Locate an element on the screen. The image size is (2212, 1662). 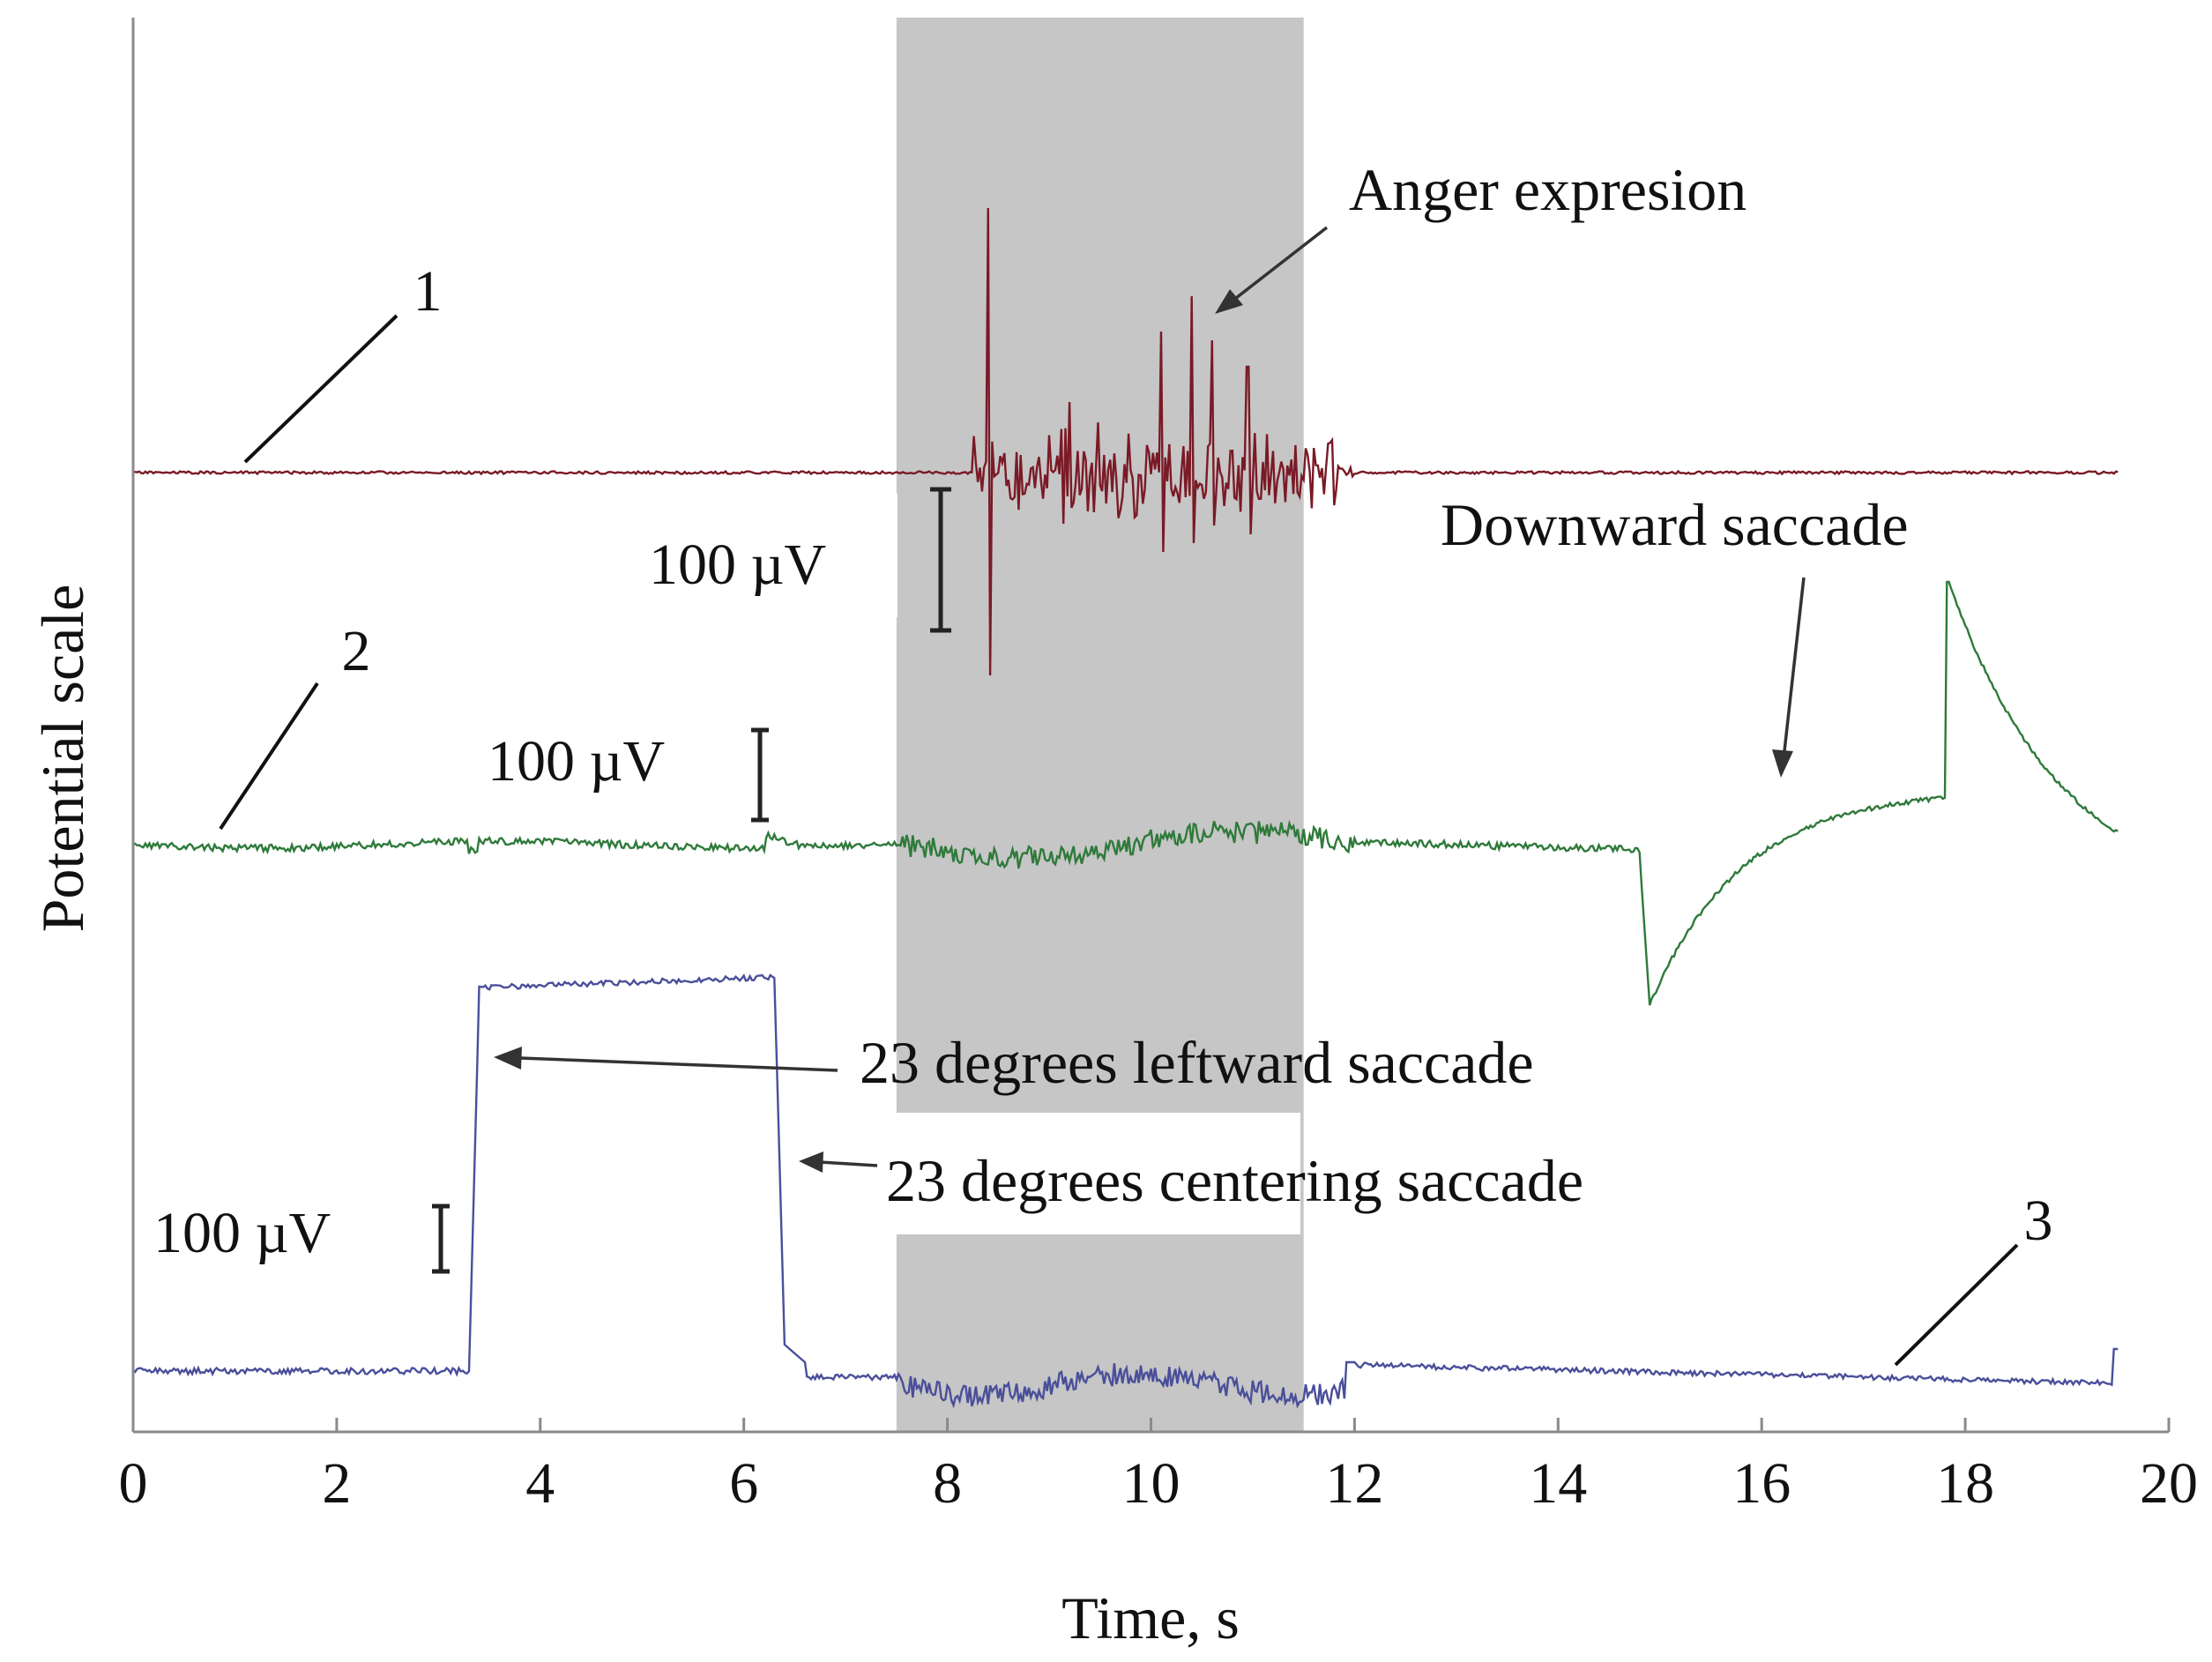
x-tick-label: 8 is located at coordinates (948, 1483).